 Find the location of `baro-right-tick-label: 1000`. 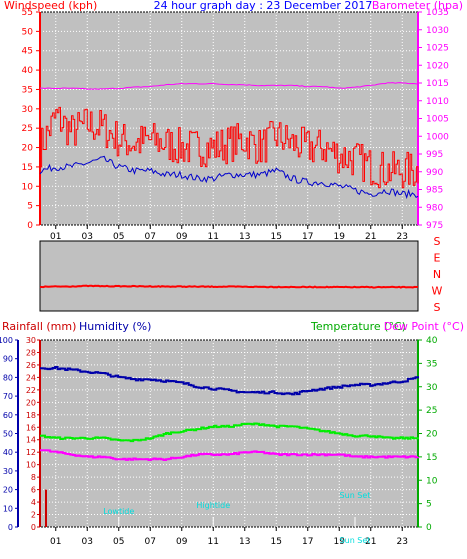

baro-right-tick-label: 1000 is located at coordinates (437, 137).